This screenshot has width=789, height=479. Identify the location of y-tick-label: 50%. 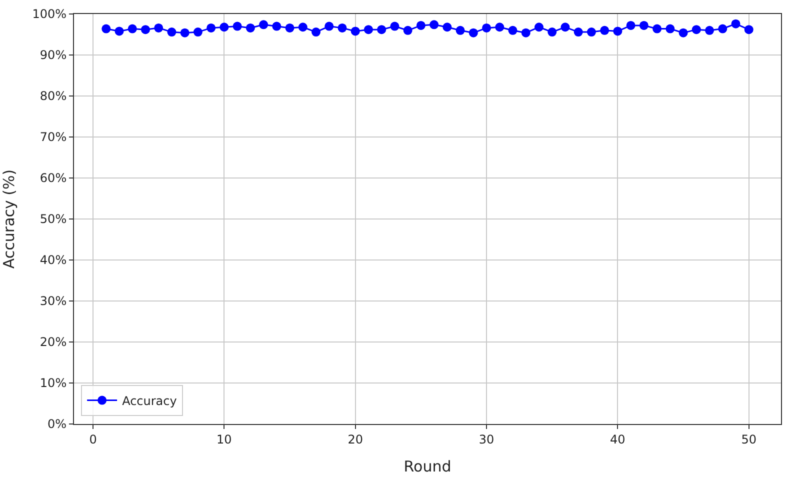
(53, 219).